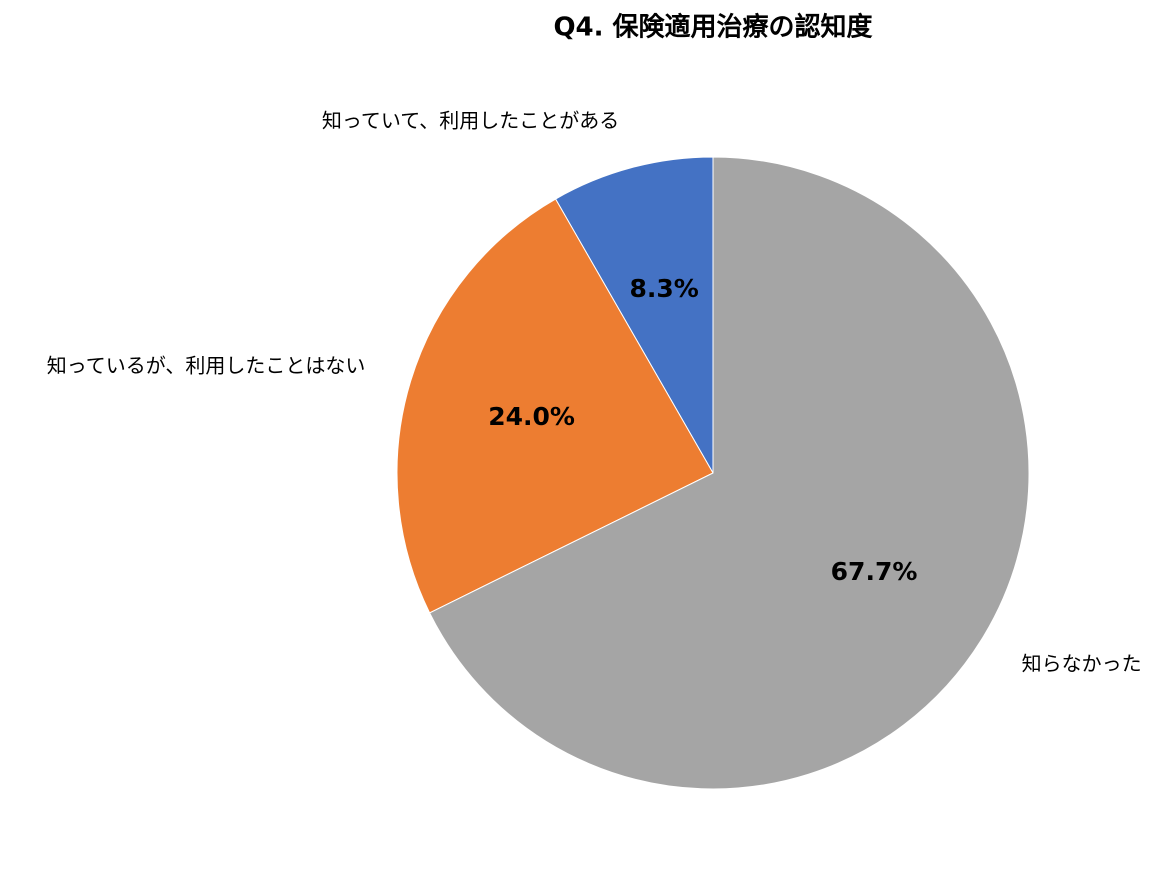 This screenshot has height=883, width=1160. I want to click on data-label: 67.7%, so click(874, 571).